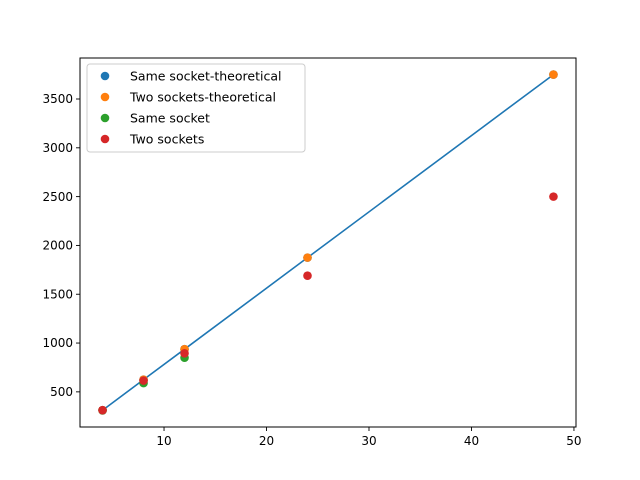  I want to click on x-tick-label-0: 10, so click(163, 441).